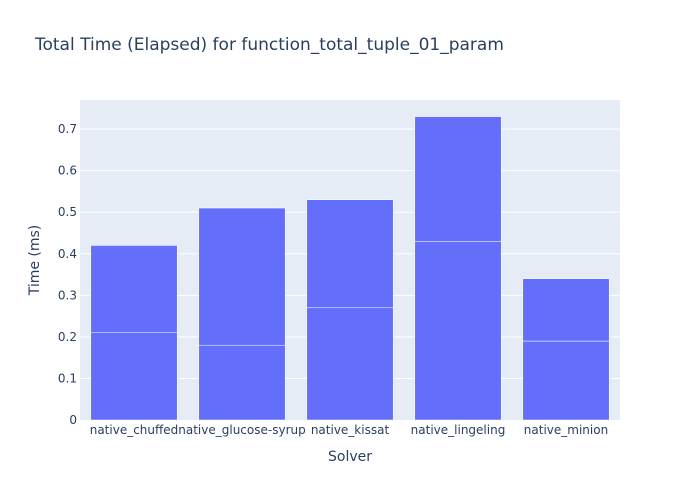  What do you see at coordinates (67, 171) in the screenshot?
I see `y-tick-label: 0.6` at bounding box center [67, 171].